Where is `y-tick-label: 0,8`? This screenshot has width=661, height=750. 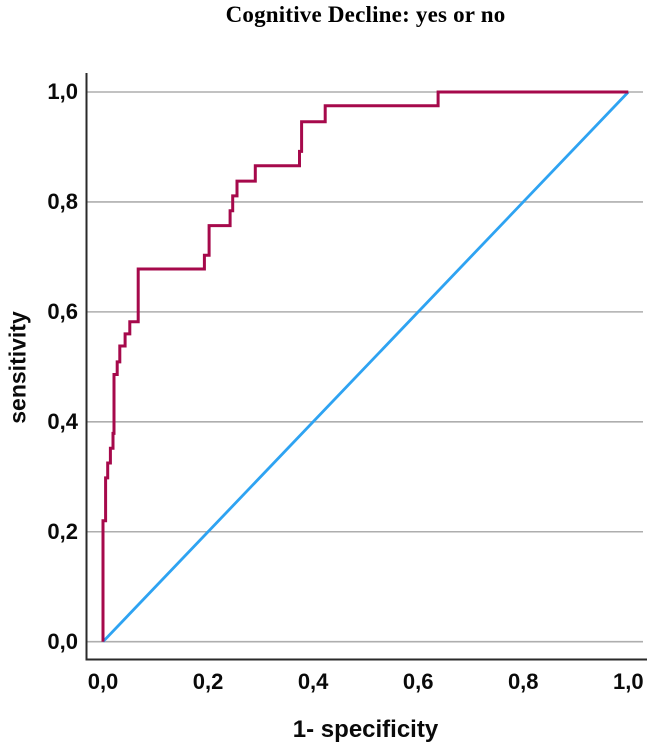 y-tick-label: 0,8 is located at coordinates (62, 201).